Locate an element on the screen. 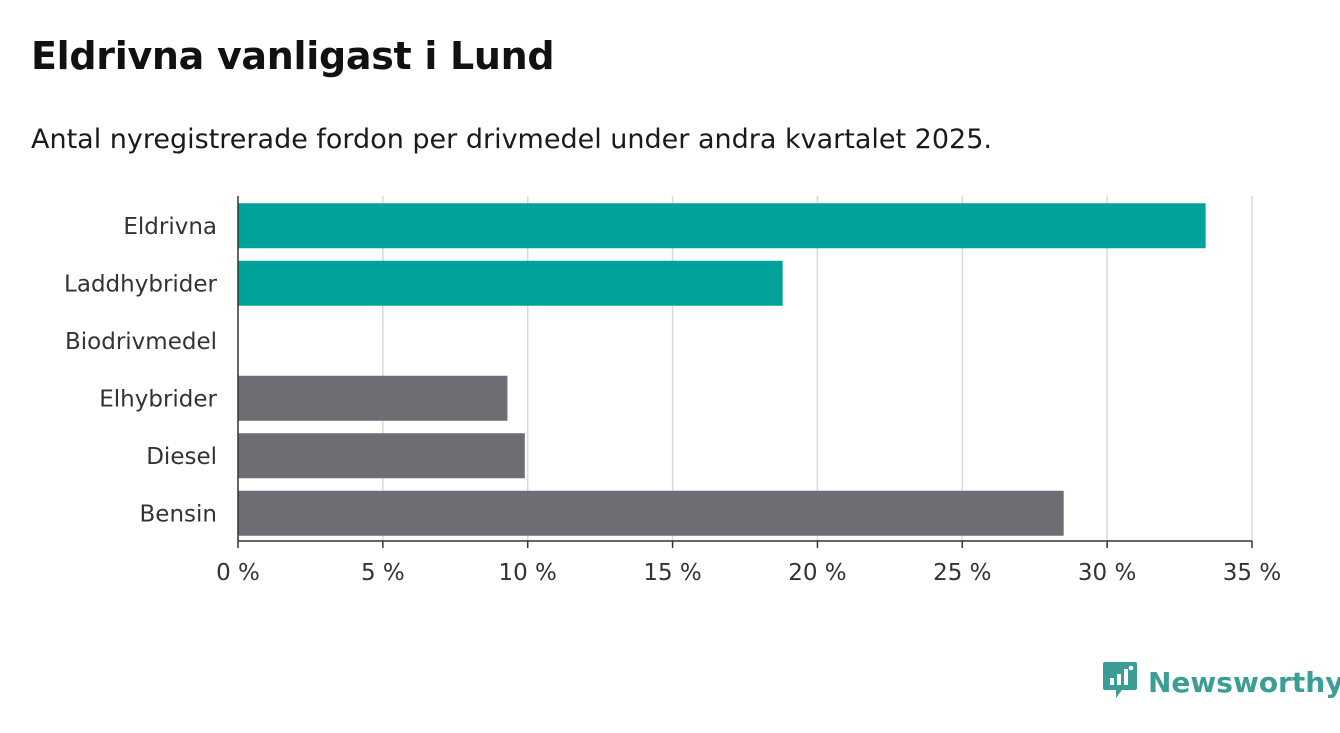 This screenshot has width=1340, height=733. category-label: Biodrivmedel is located at coordinates (141, 342).